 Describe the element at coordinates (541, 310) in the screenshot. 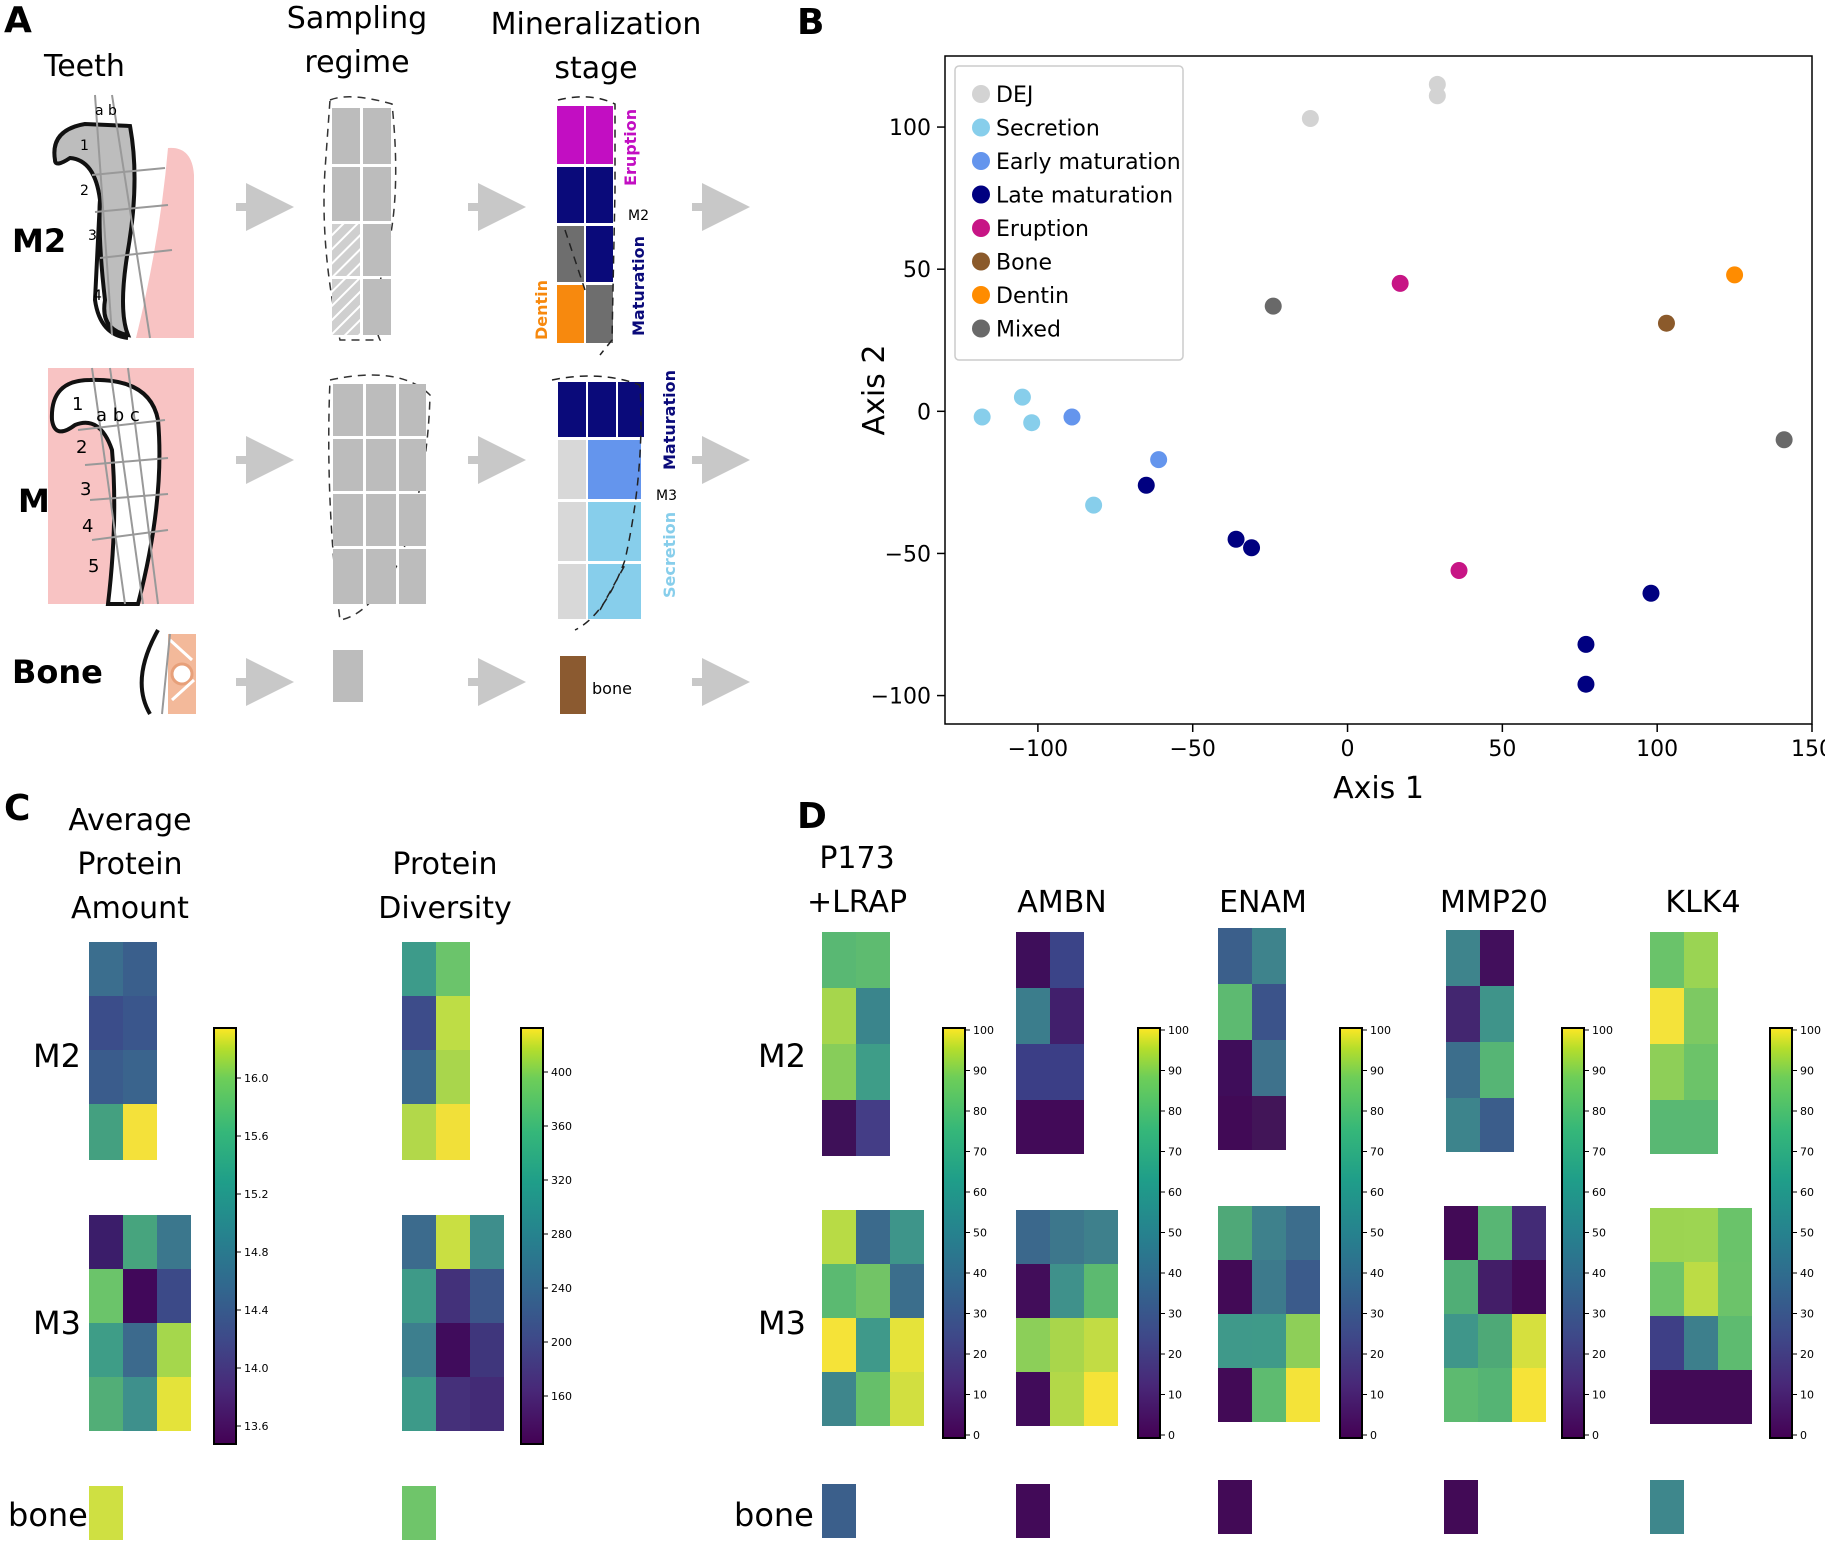

I see `dentin-label: Dentin` at that location.